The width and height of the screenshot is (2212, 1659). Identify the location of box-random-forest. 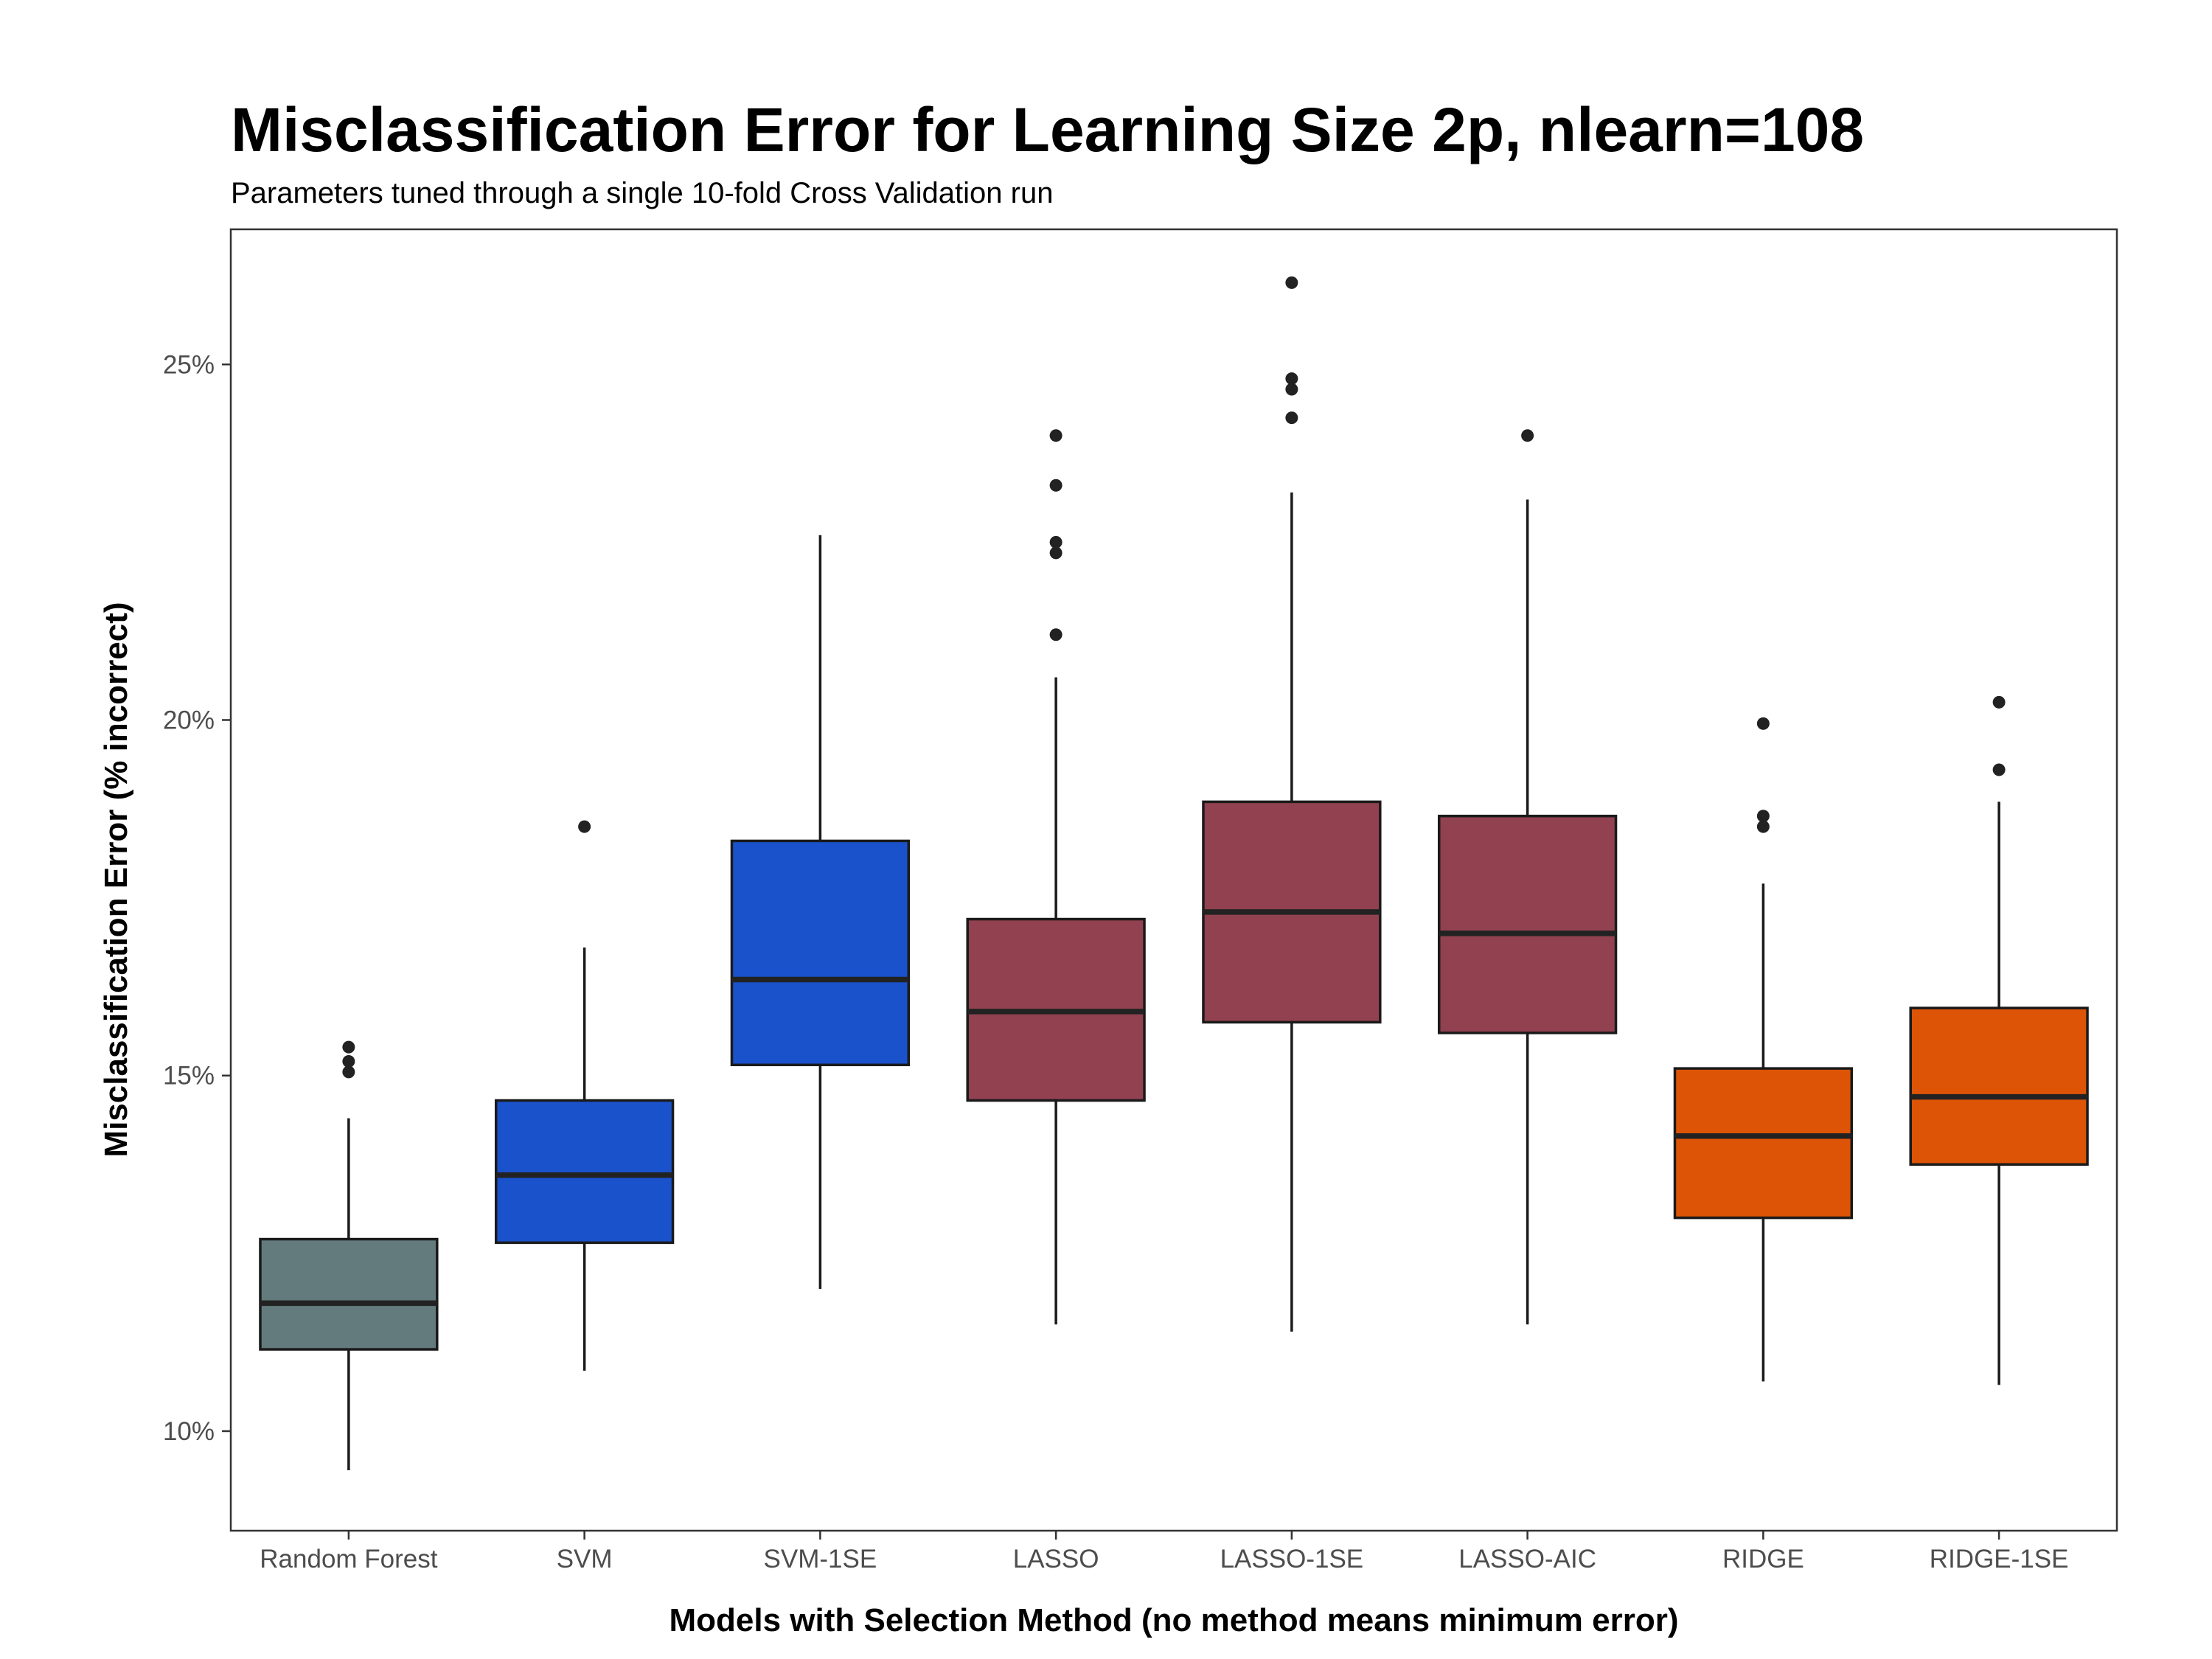
(349, 1255).